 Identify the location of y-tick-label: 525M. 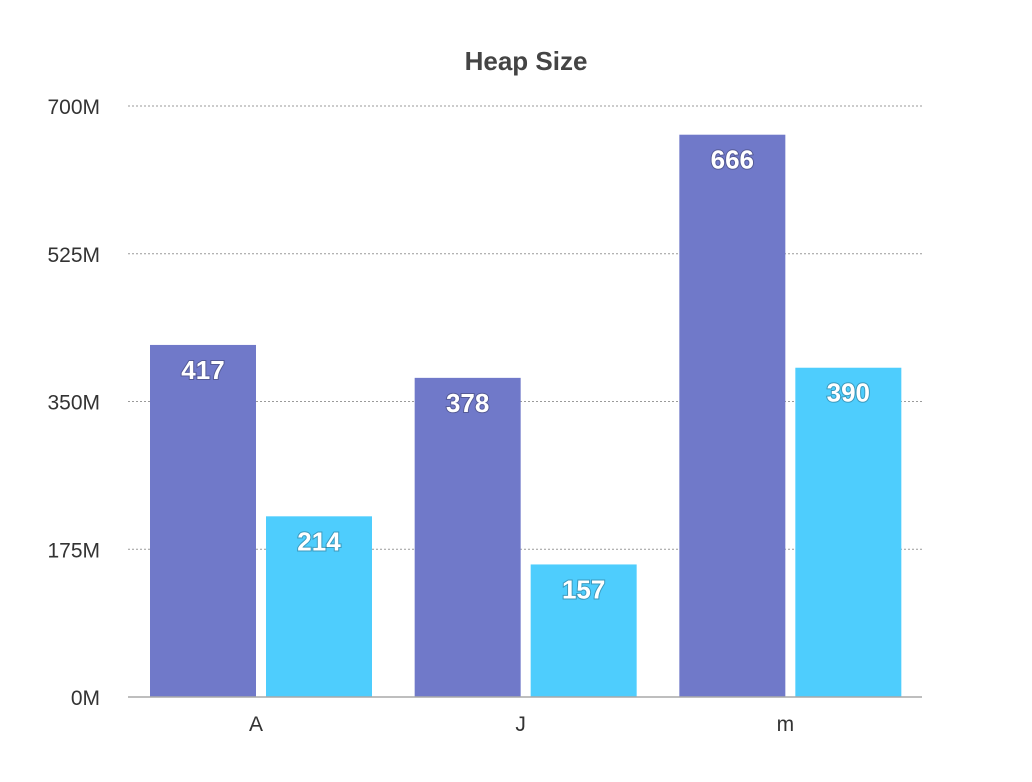
(73, 255).